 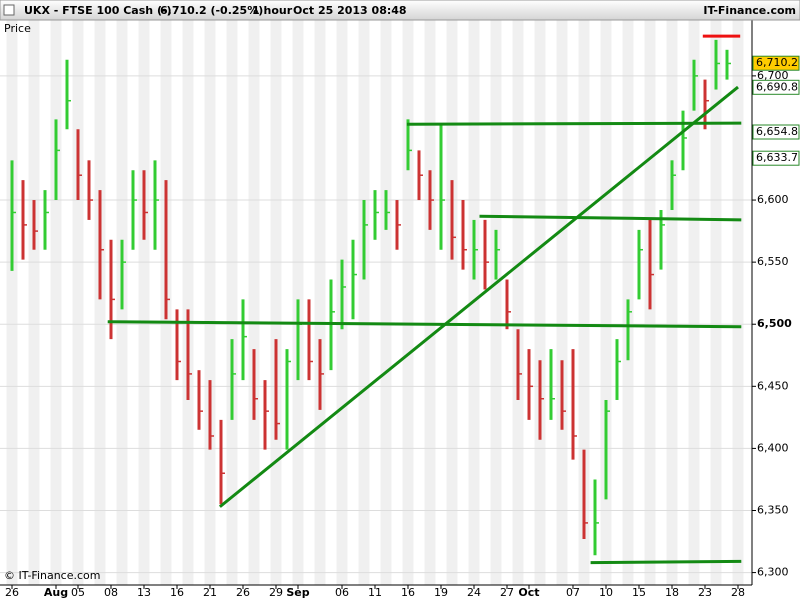 I want to click on x-tick-label: 29, so click(x=276, y=592).